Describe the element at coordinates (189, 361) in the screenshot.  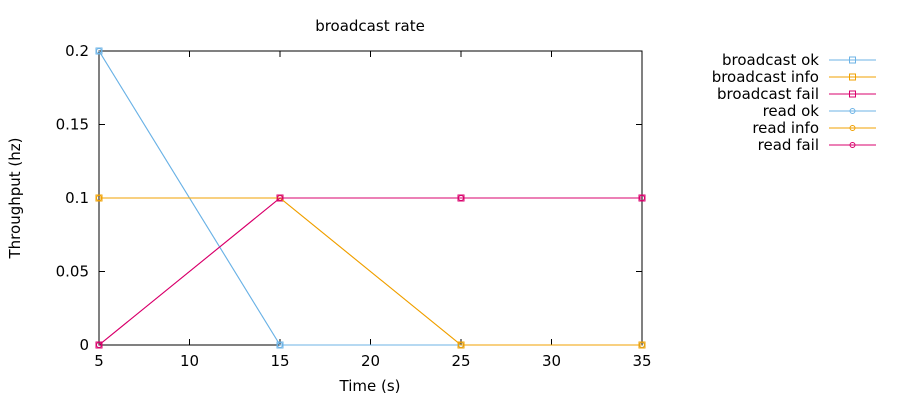
I see `x-tick-label: 10` at that location.